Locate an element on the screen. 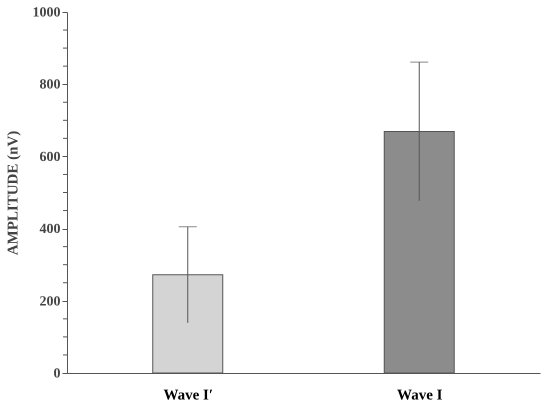 The height and width of the screenshot is (407, 545). y-tick-label: 800 is located at coordinates (50, 85).